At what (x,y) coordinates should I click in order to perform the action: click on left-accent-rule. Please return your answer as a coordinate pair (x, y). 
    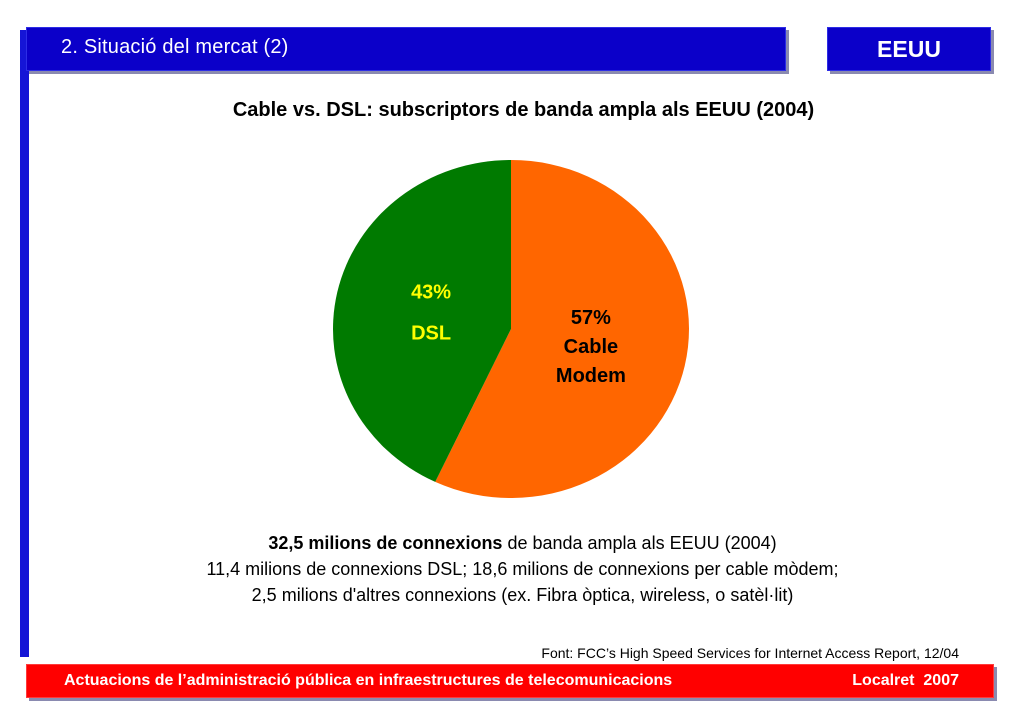
    Looking at the image, I should click on (24, 343).